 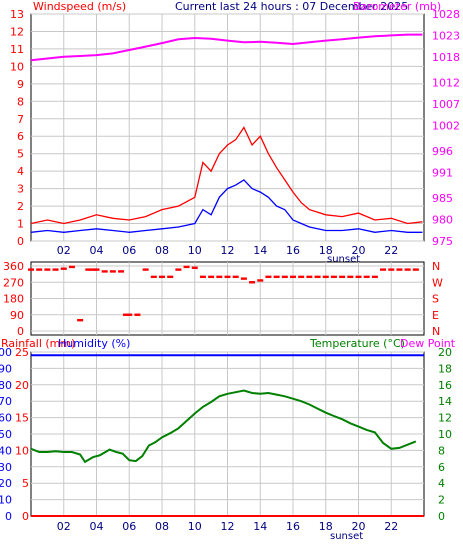 I want to click on panel2-horizontal-grid, so click(x=227, y=298).